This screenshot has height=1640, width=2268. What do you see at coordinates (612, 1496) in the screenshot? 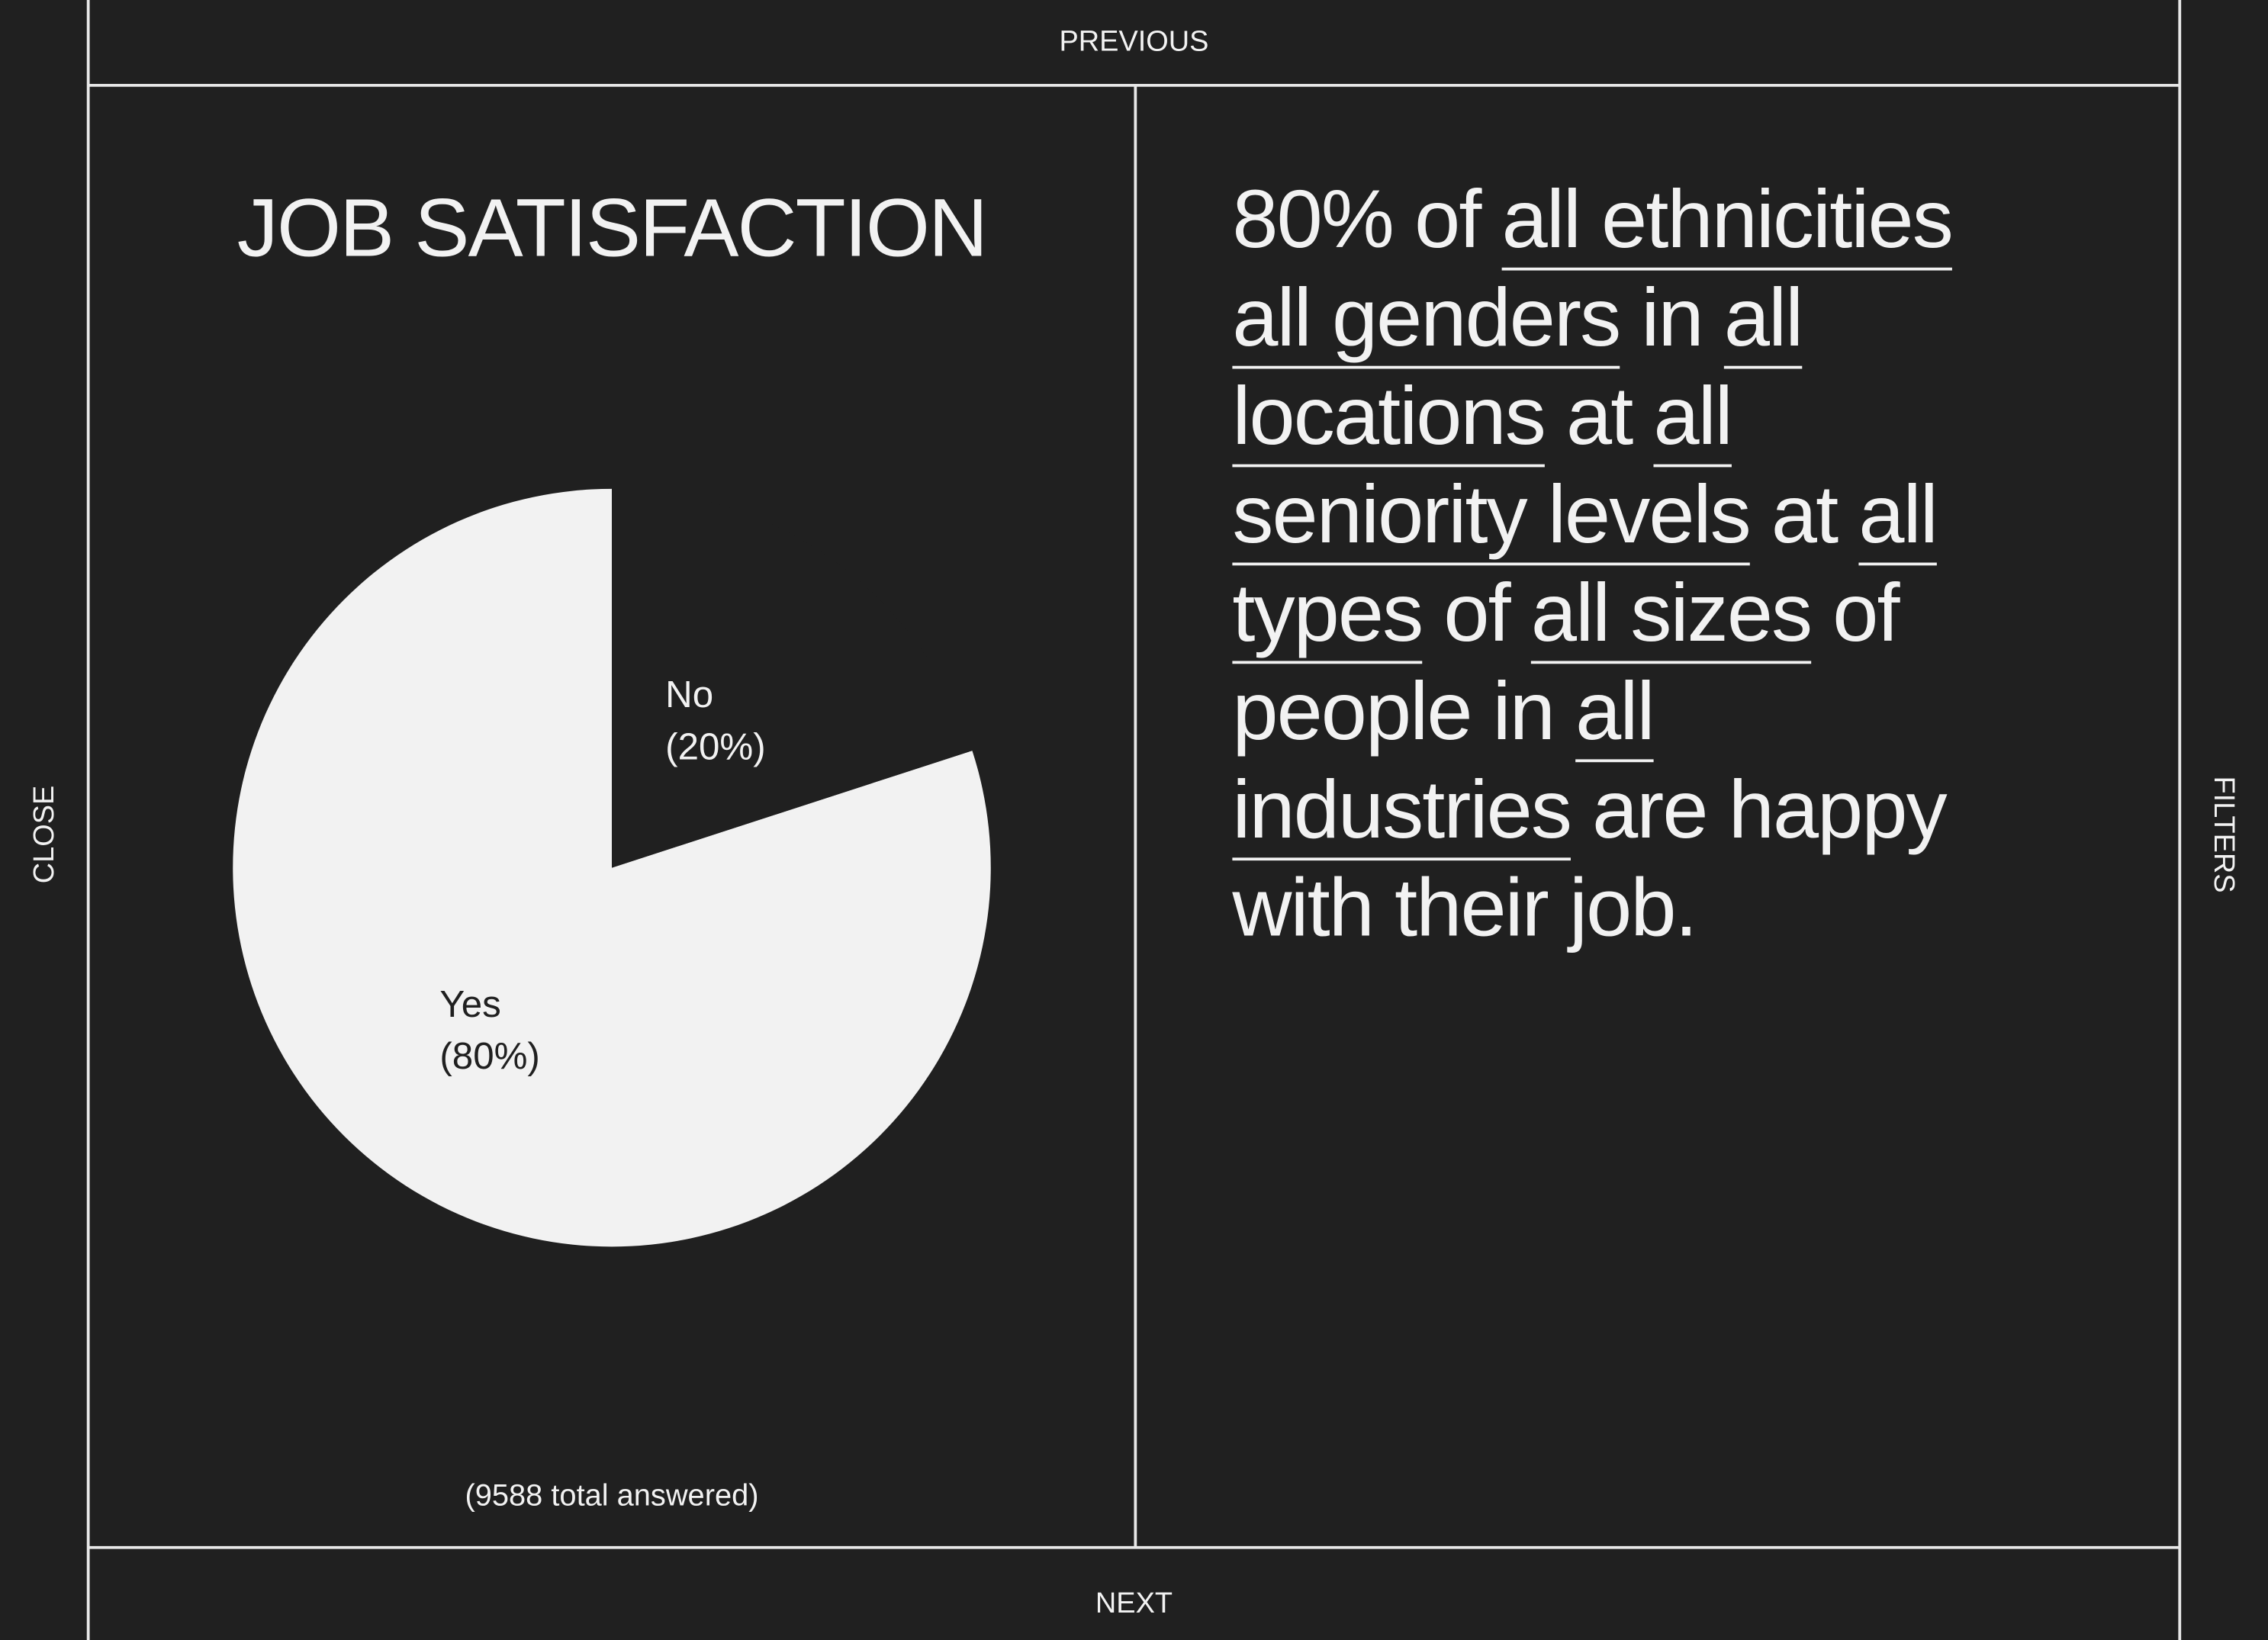
I see `total-note: (9588 total answered)` at bounding box center [612, 1496].